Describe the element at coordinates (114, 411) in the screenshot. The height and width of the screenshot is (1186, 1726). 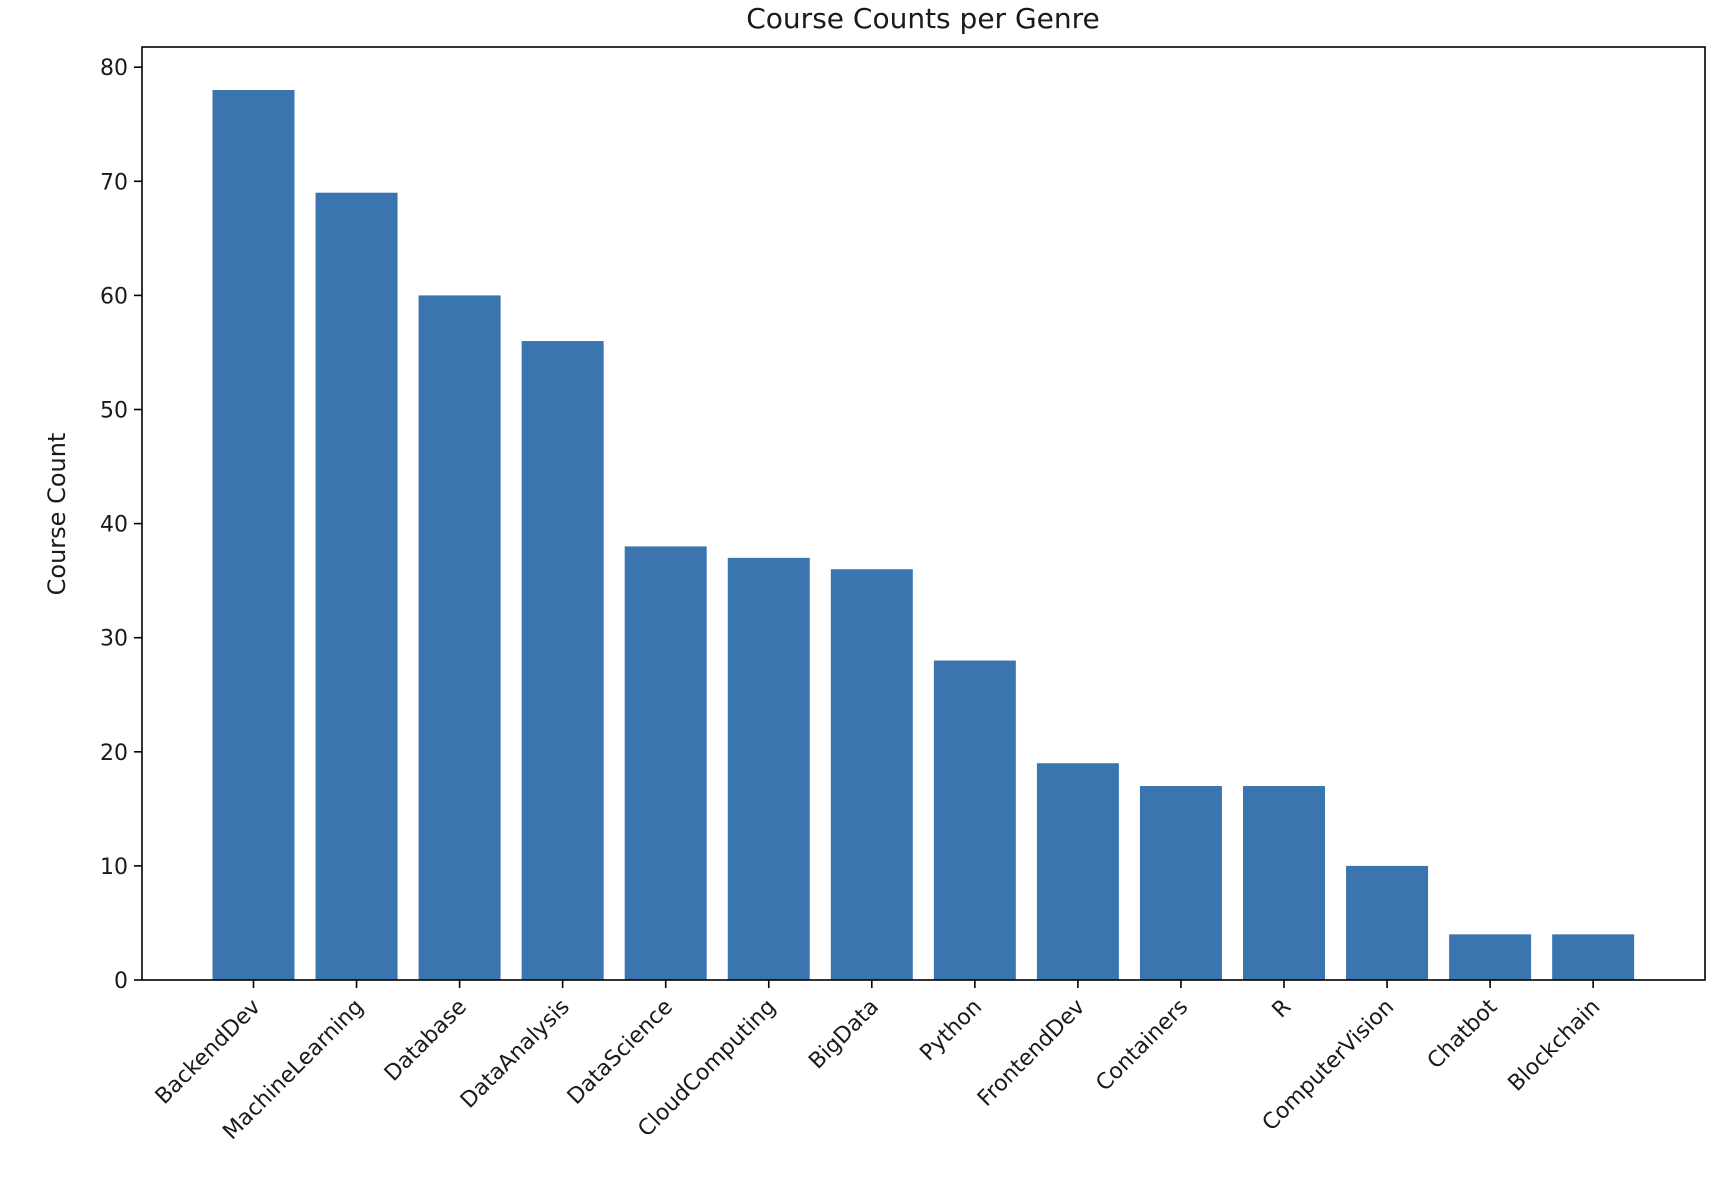
I see `y-tick-label: 50` at that location.